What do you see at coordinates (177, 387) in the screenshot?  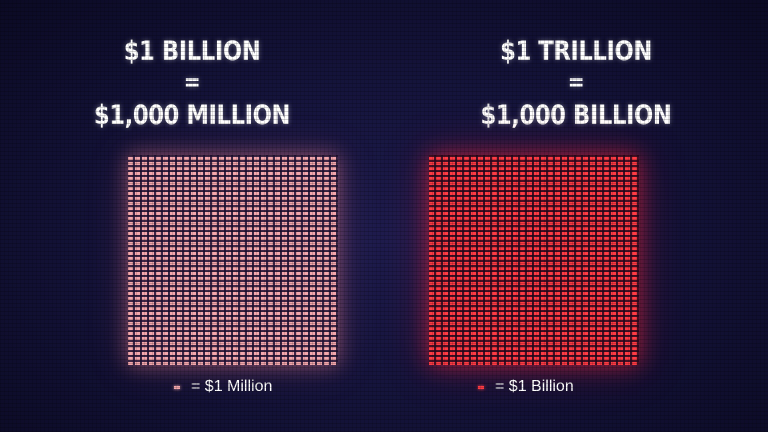 I see `million-swatch-icon` at bounding box center [177, 387].